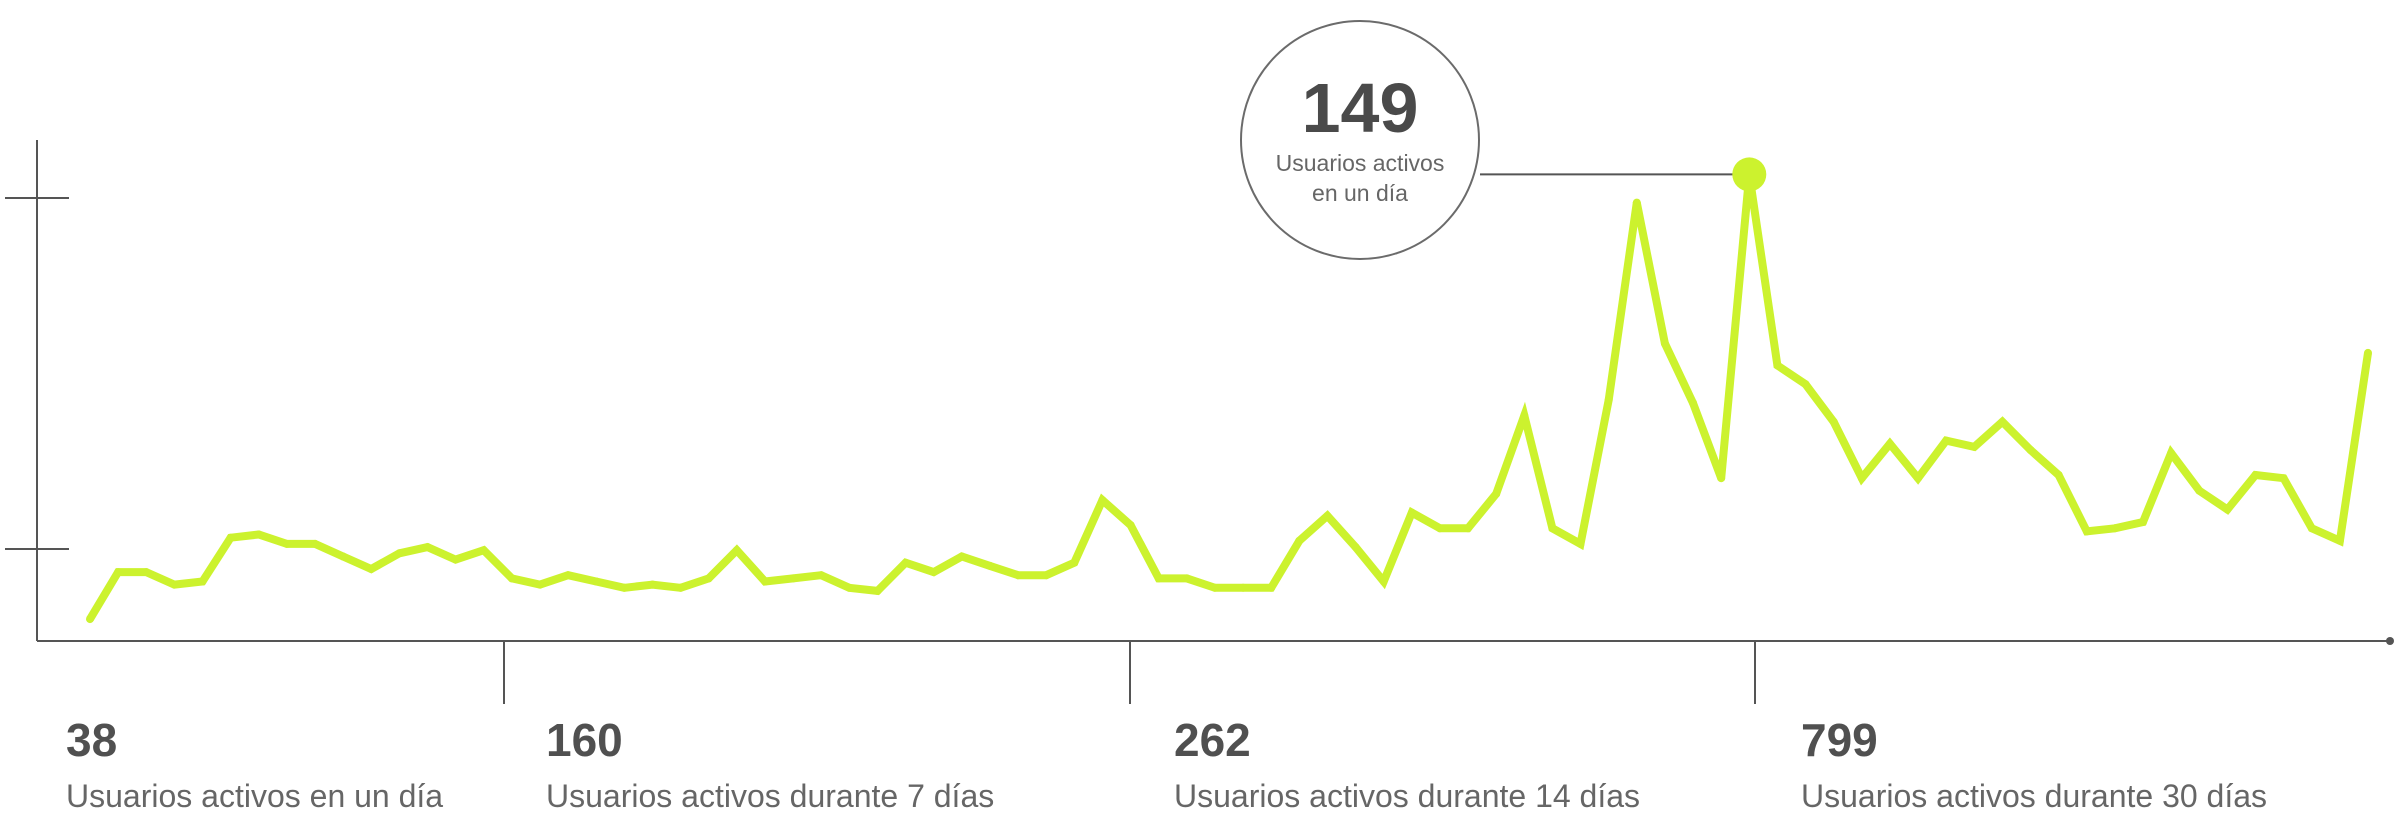 The height and width of the screenshot is (840, 2400). I want to click on stat-1-day: 38 Usuarios activos en un día, so click(254, 764).